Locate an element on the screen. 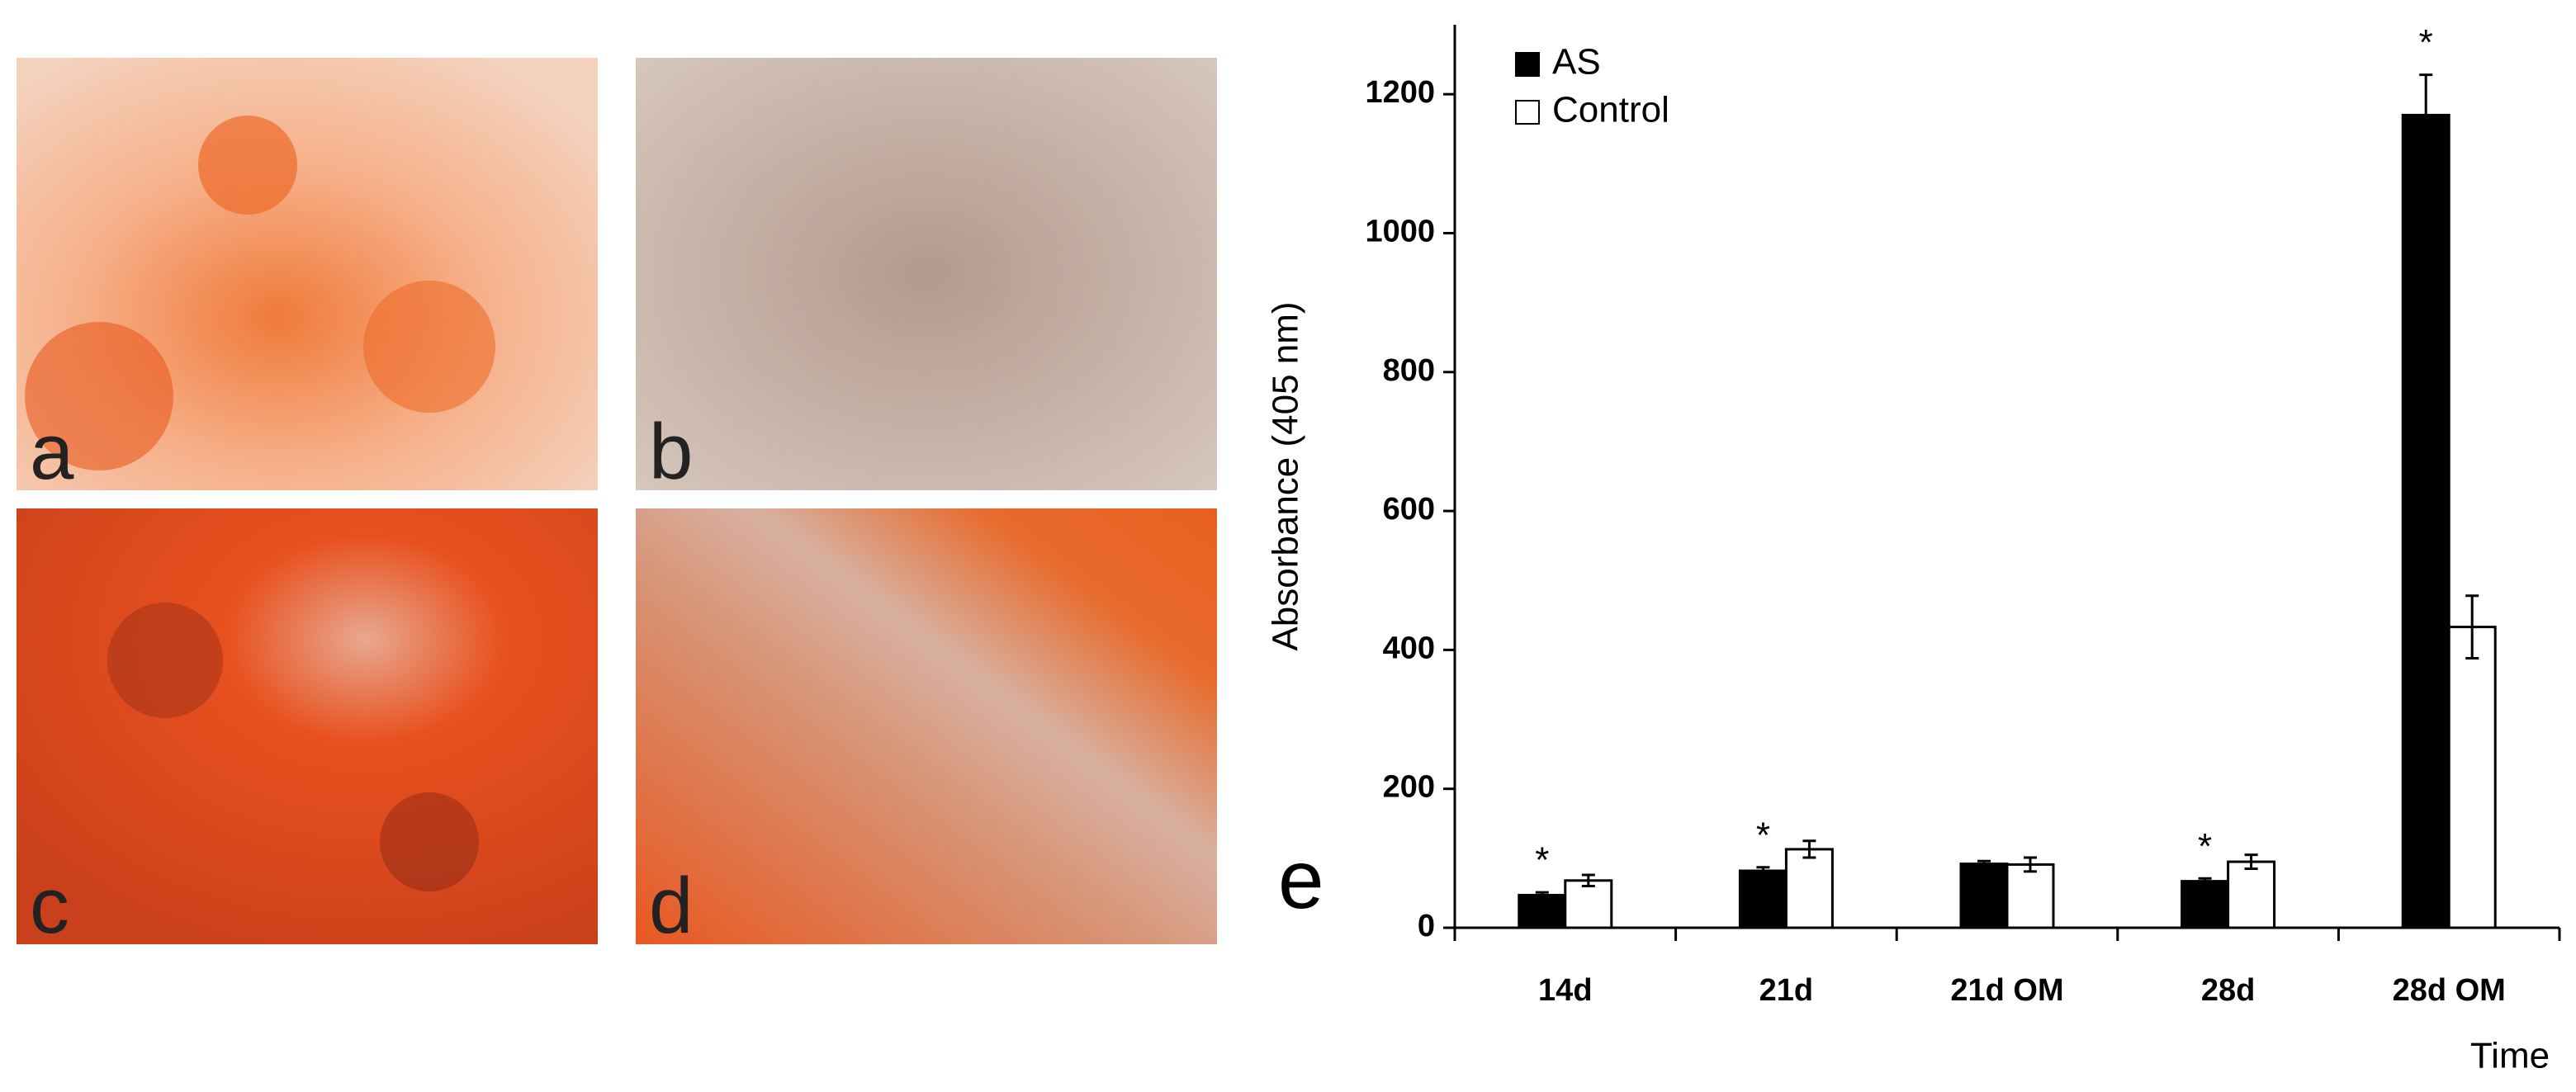 This screenshot has width=2576, height=1092. panel-label: c is located at coordinates (49, 906).